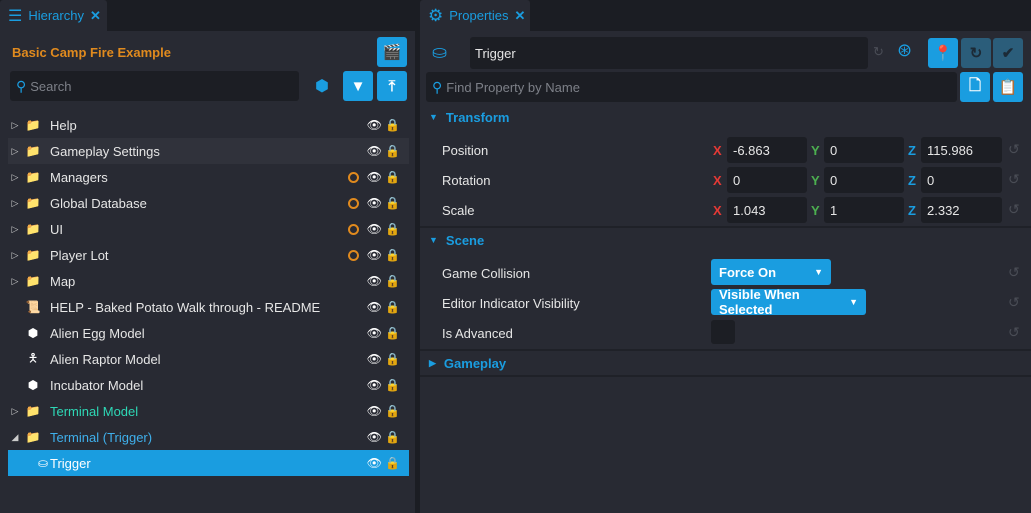 This screenshot has width=1031, height=513. I want to click on scene-button: 🎬, so click(392, 52).